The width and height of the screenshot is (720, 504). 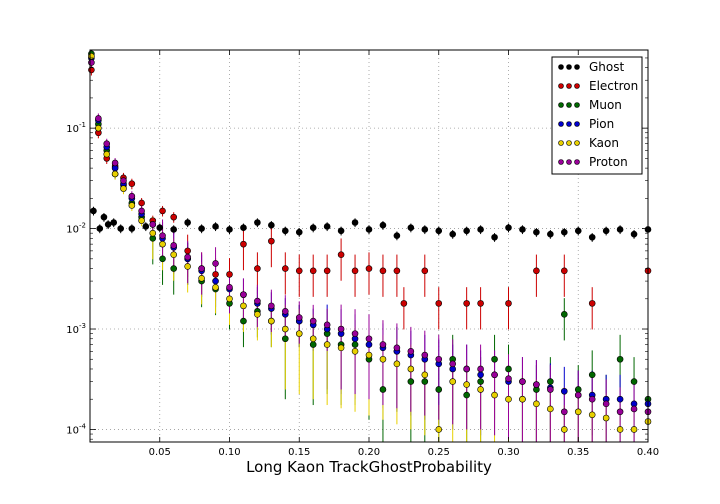 What do you see at coordinates (569, 143) in the screenshot?
I see `legend-marker-kaon` at bounding box center [569, 143].